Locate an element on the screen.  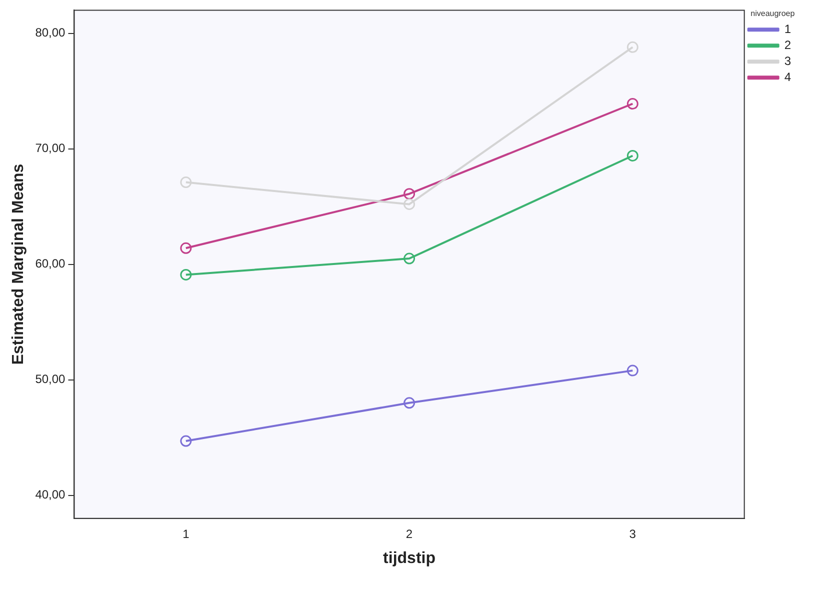
y-tick-label: 60,00 is located at coordinates (50, 263).